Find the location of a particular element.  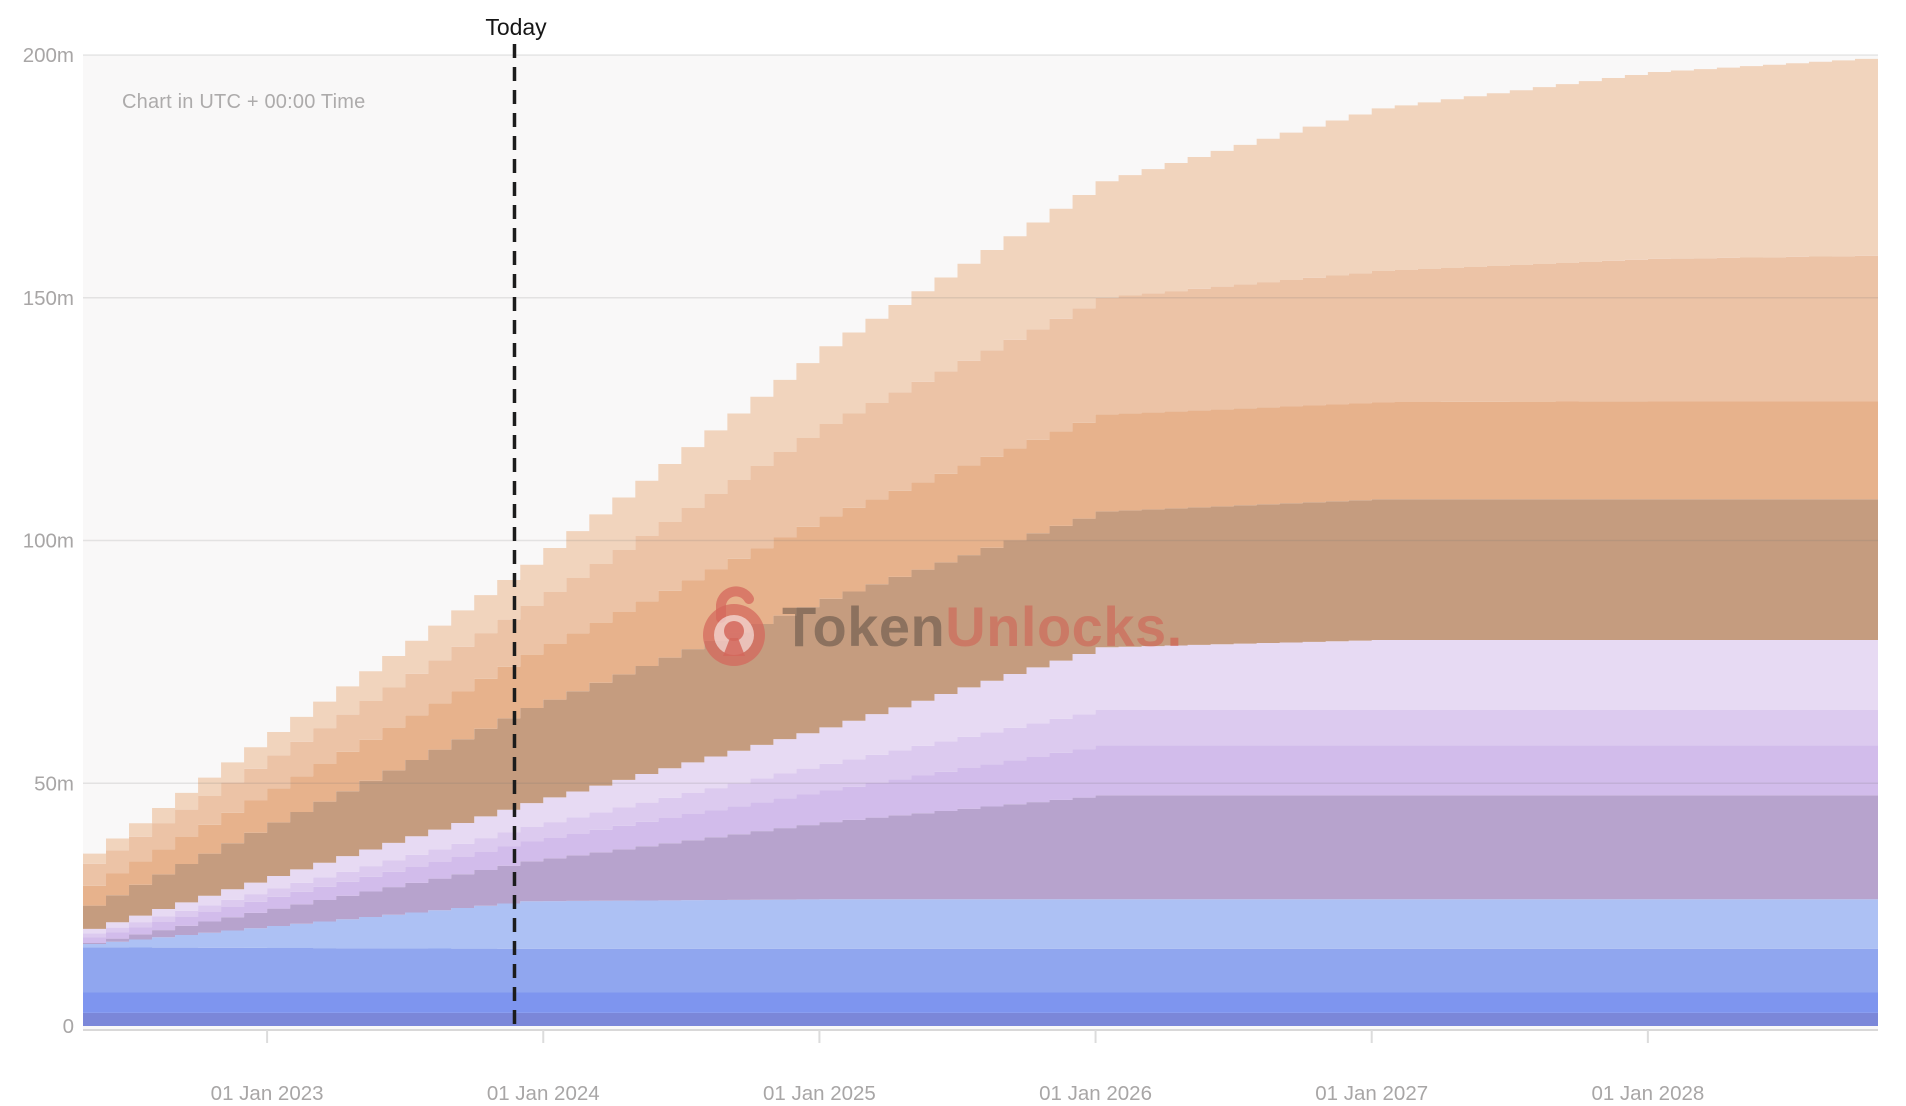

area-band-01-indigo is located at coordinates (980, 1019).